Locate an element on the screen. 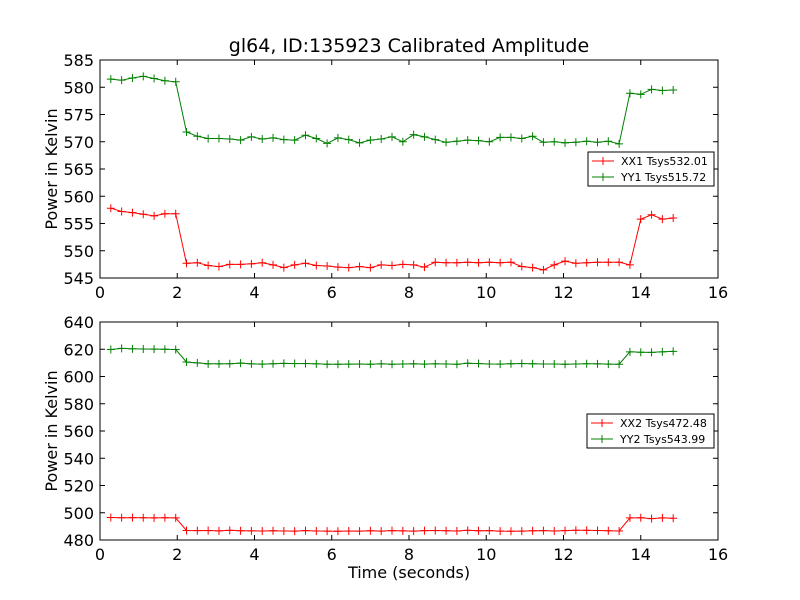 The width and height of the screenshot is (800, 600). y-tick-label: 520 is located at coordinates (78, 486).